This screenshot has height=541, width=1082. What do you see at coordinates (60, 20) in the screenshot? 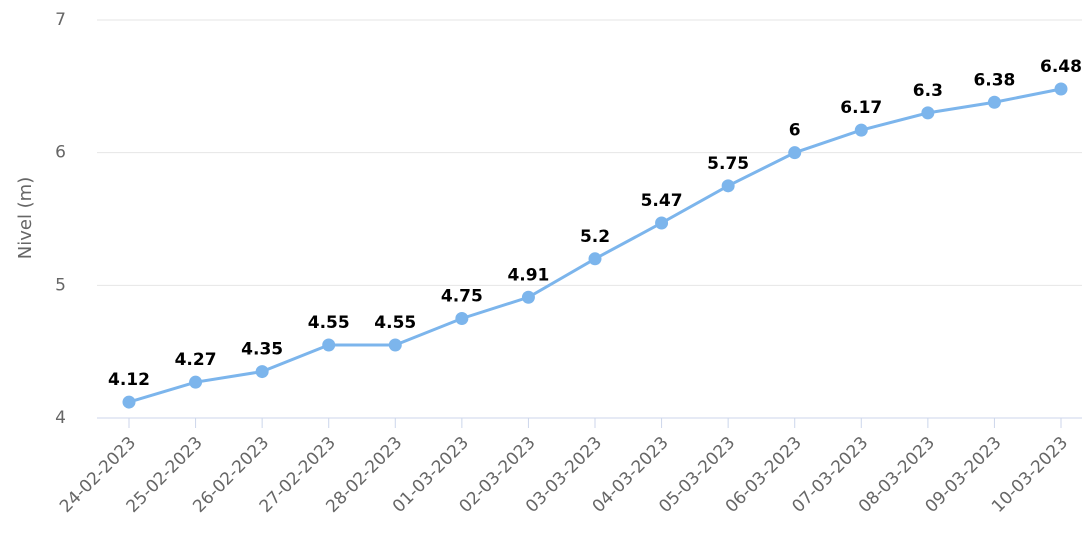
I see `y-tick-label: 7` at bounding box center [60, 20].